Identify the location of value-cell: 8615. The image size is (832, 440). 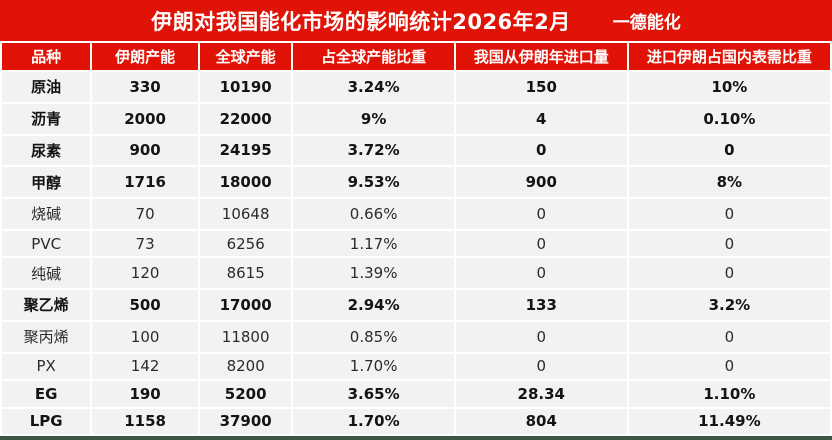
(245, 273).